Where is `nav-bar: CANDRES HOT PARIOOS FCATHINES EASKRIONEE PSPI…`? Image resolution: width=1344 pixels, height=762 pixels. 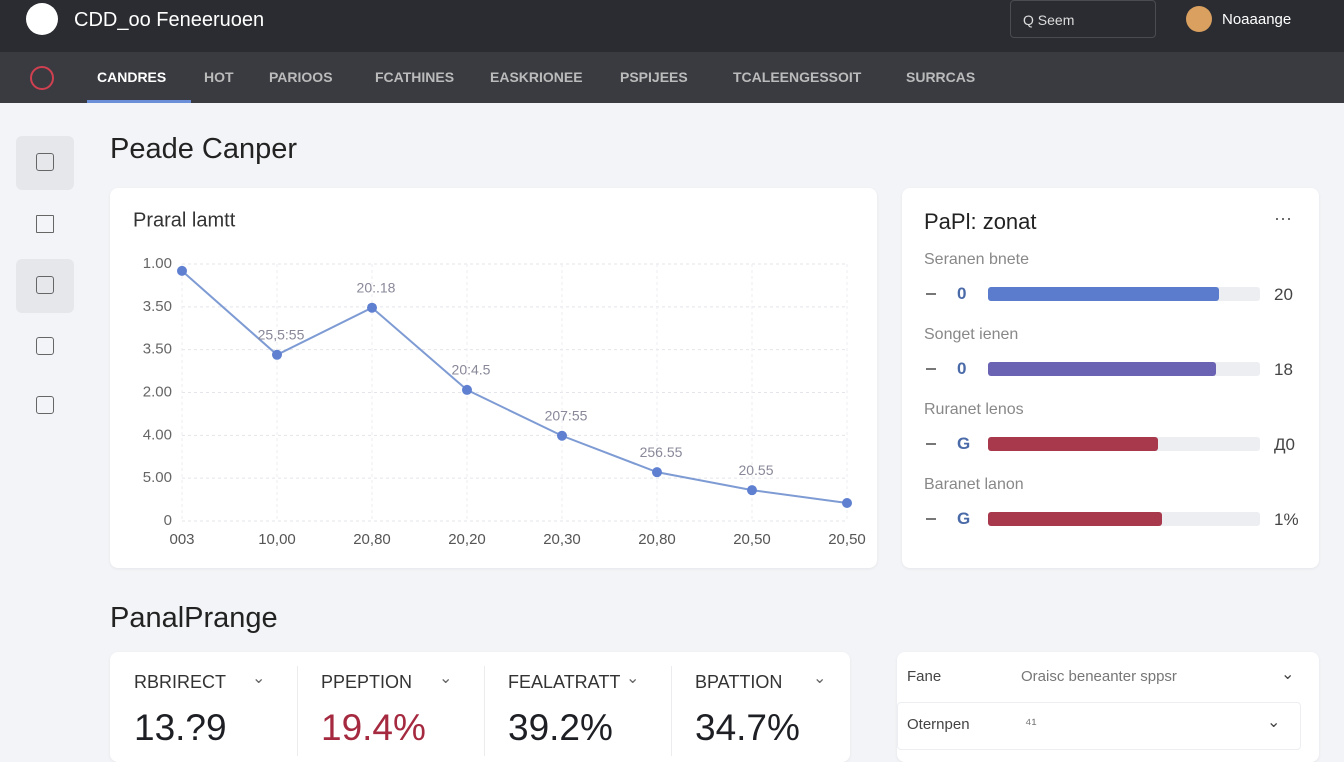
nav-bar: CANDRES HOT PARIOOS FCATHINES EASKRIONEE PSPI… is located at coordinates (672, 77).